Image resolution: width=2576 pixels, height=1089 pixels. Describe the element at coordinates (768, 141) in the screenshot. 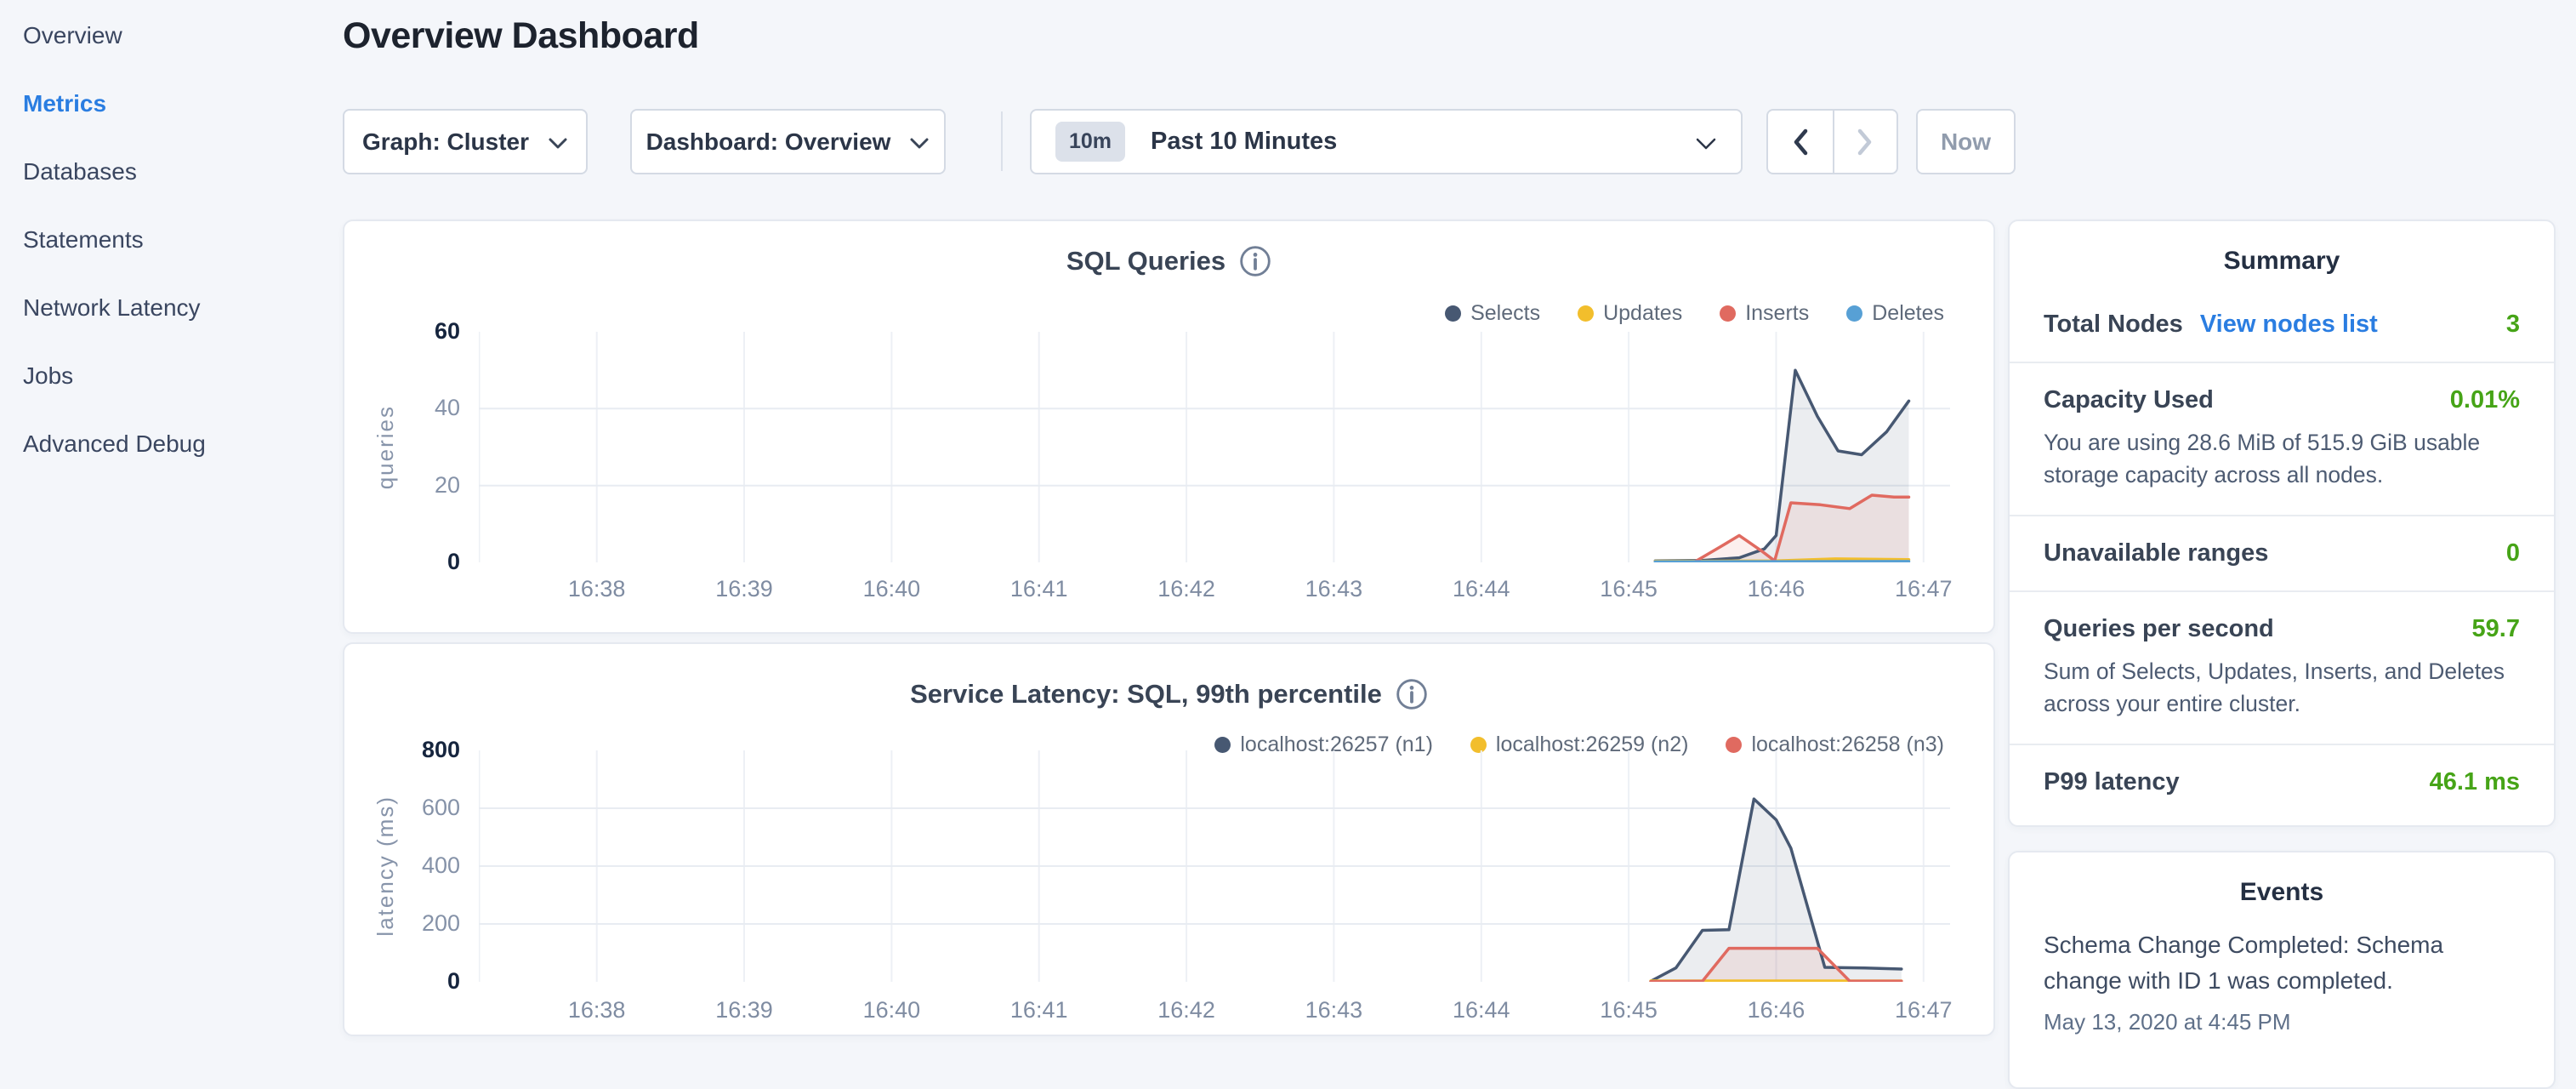

I see `dashboard-dropdown-label: Dashboard: Overview` at that location.